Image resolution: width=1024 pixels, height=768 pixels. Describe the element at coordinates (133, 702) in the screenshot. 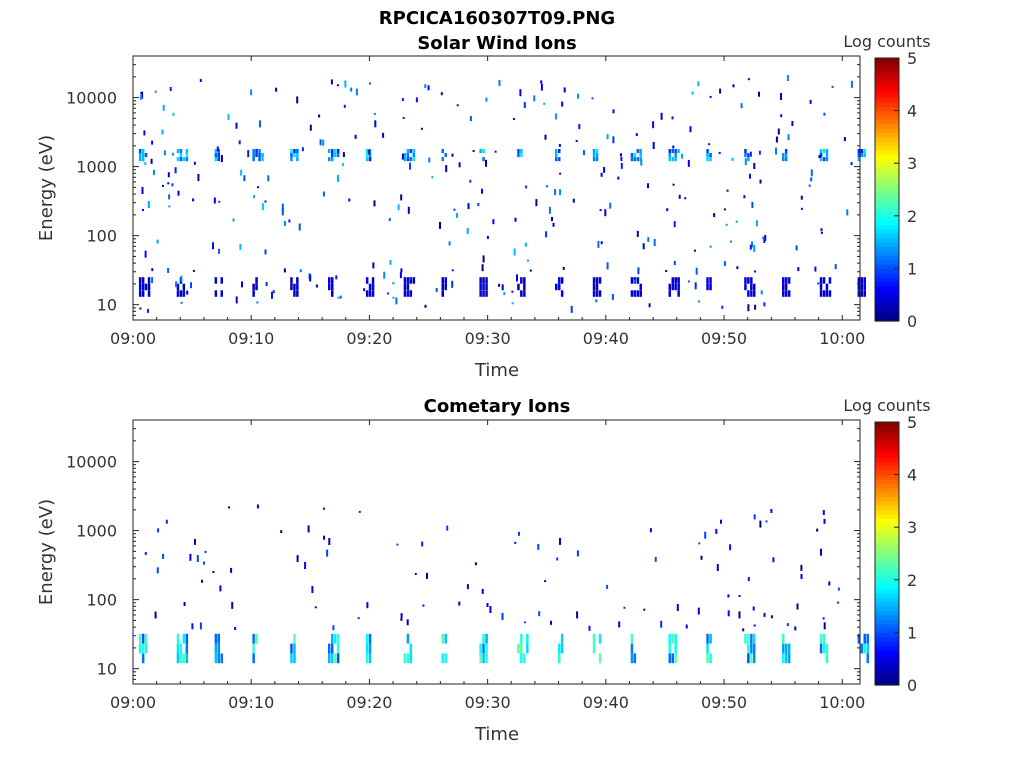

I see `x-tick-label: 09:00` at that location.